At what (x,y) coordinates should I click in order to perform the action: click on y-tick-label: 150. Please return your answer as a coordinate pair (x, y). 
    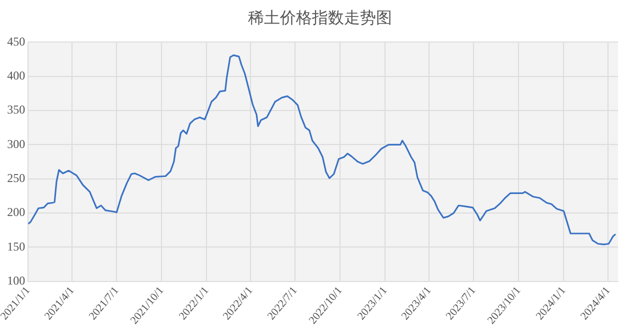
    Looking at the image, I should click on (16, 246).